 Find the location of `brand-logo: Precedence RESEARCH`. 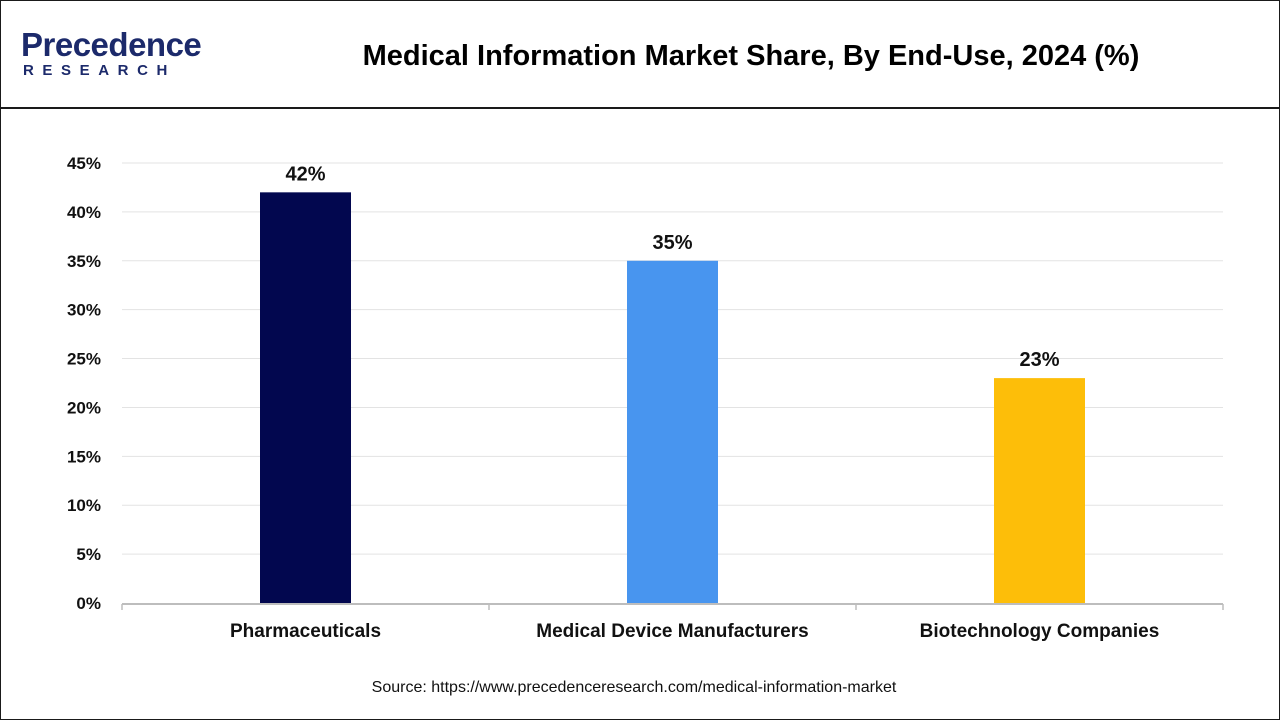

brand-logo: Precedence RESEARCH is located at coordinates (121, 55).